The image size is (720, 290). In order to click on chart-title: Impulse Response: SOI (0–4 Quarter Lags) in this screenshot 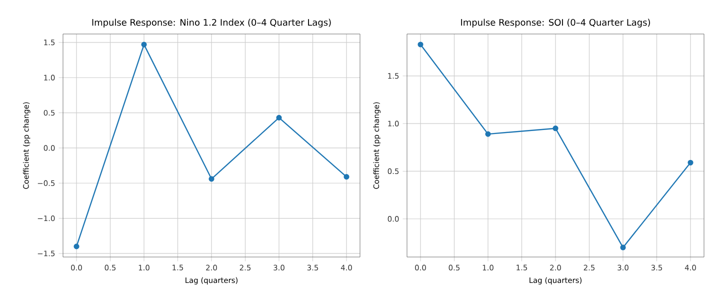, I will do `click(555, 23)`.